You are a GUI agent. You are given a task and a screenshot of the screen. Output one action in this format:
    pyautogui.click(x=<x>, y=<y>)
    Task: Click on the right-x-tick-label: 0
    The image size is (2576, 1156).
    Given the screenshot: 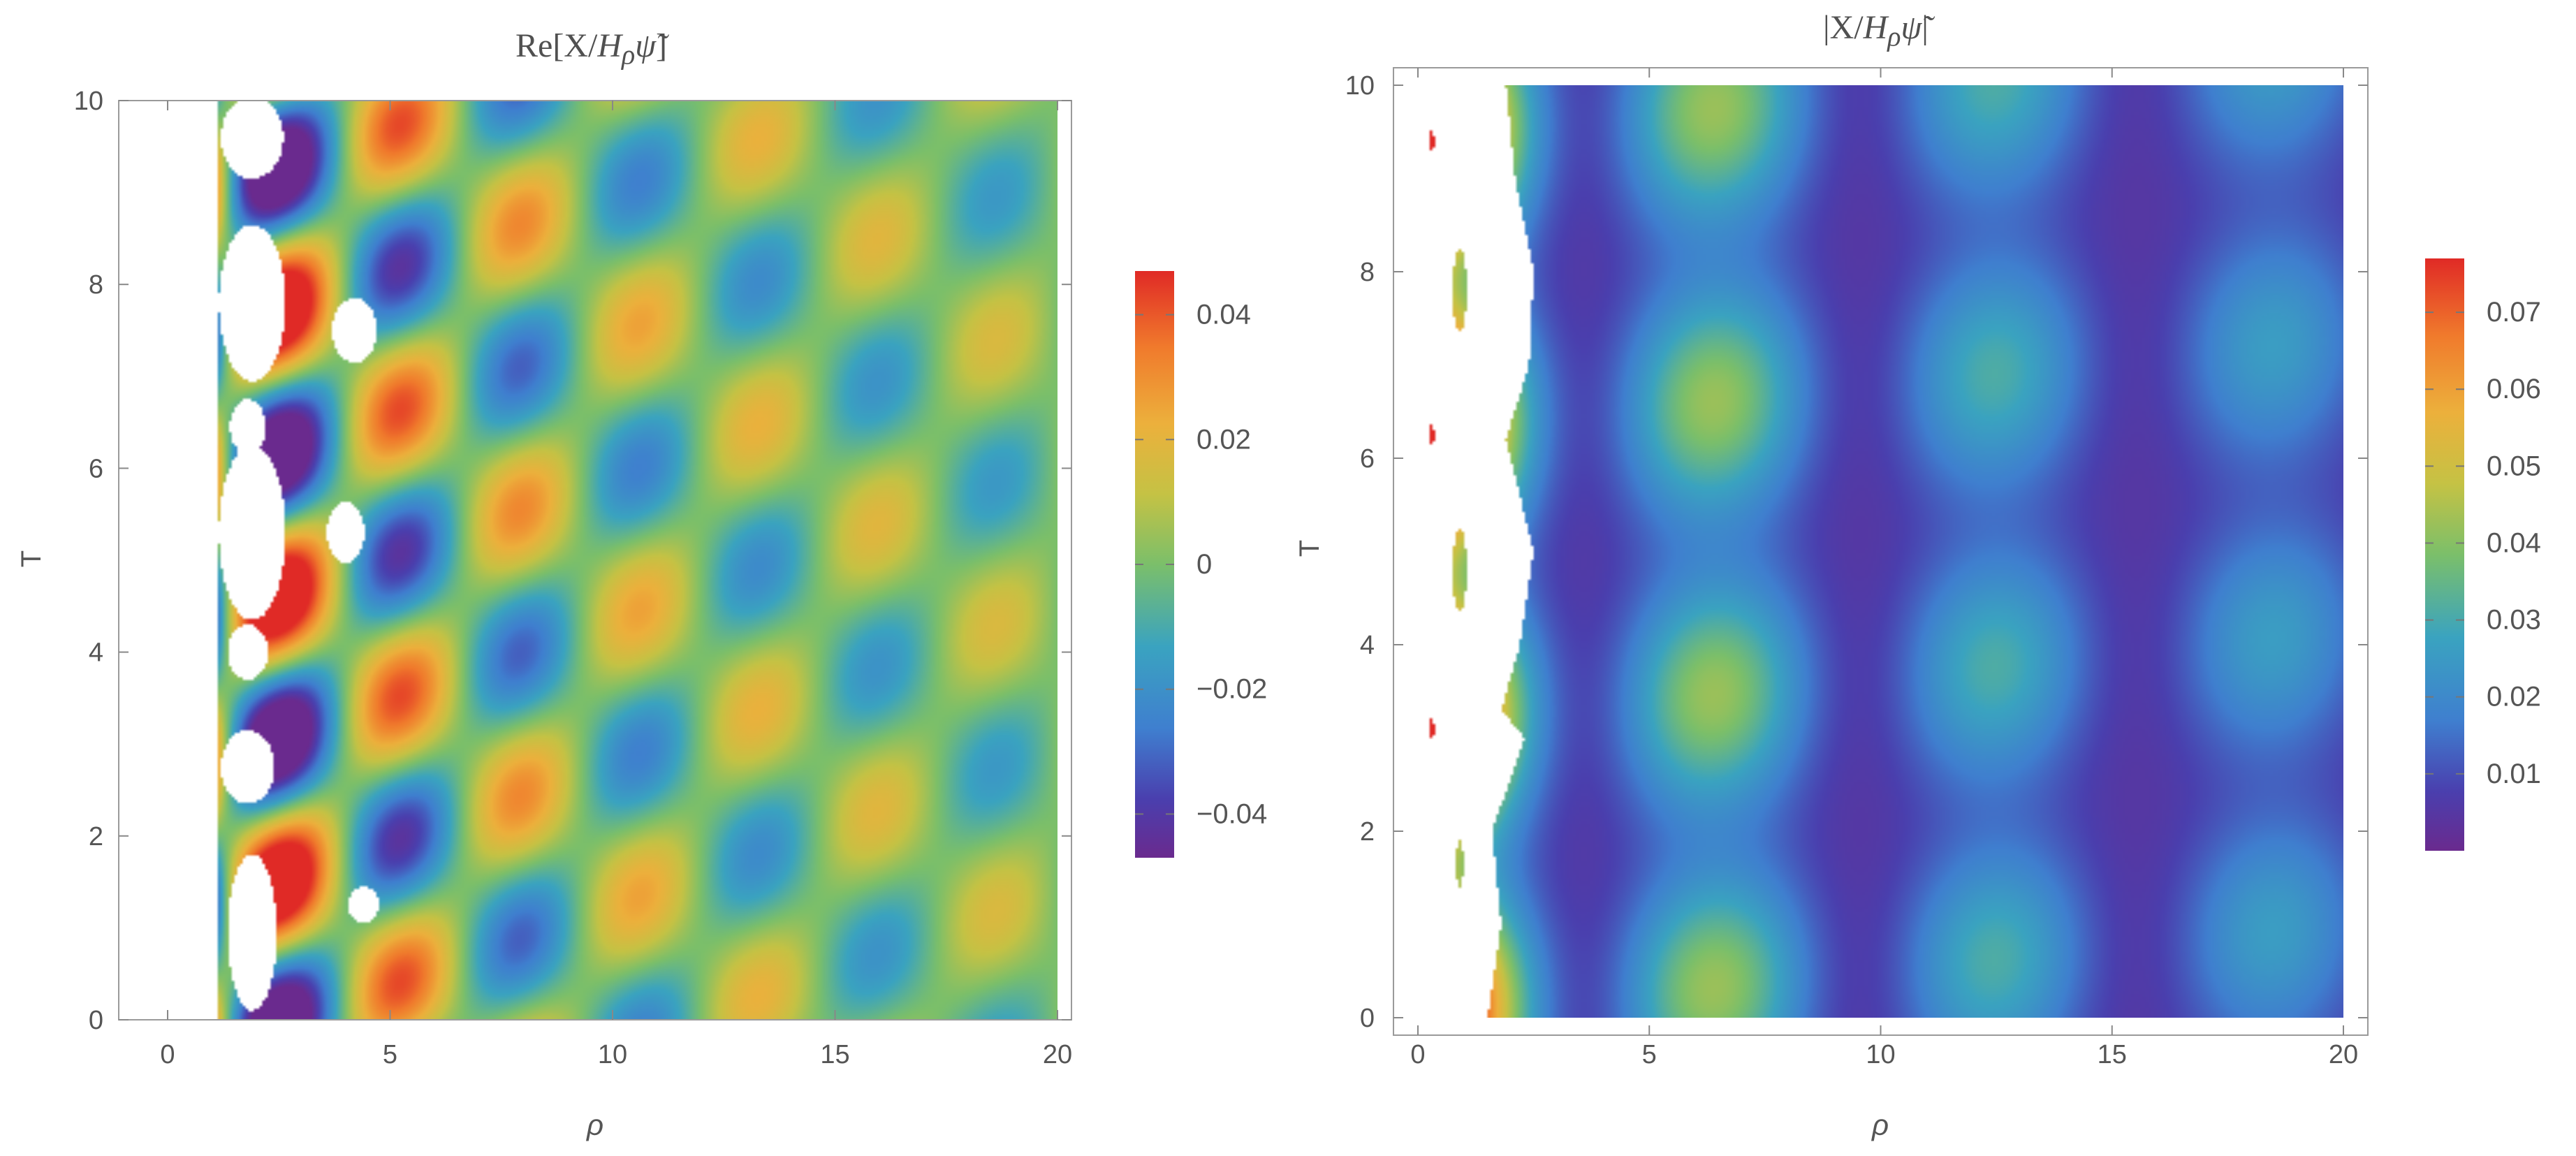 What is the action you would take?
    pyautogui.click(x=1417, y=1055)
    